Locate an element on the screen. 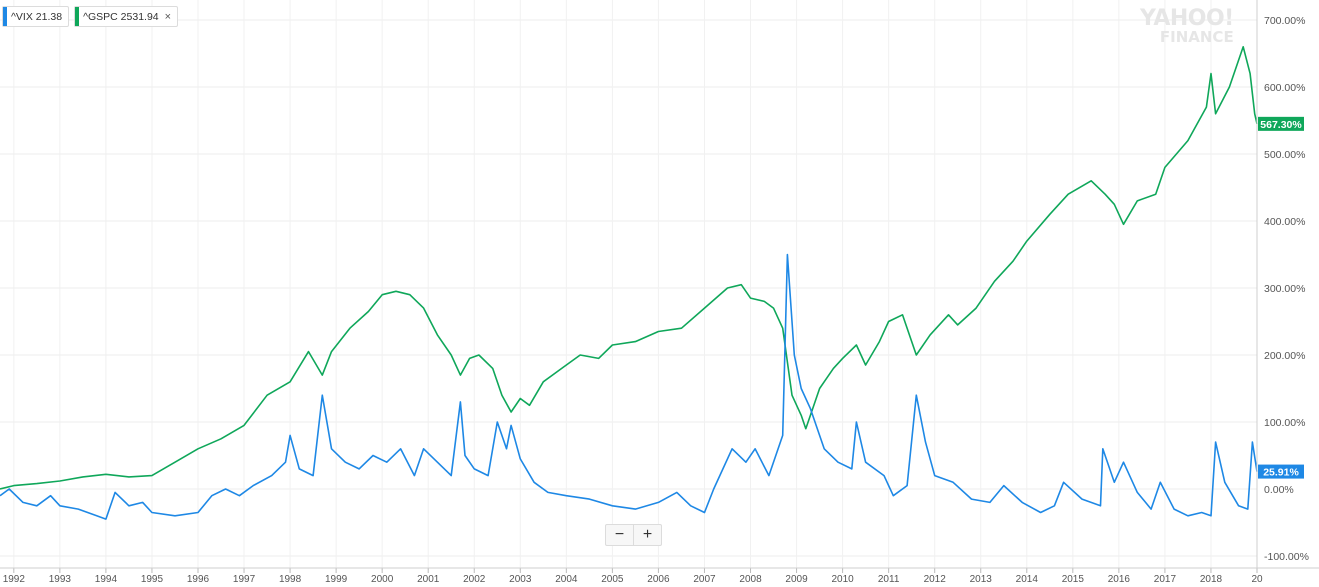 The image size is (1319, 587). x-tick-label: 2000 is located at coordinates (382, 579).